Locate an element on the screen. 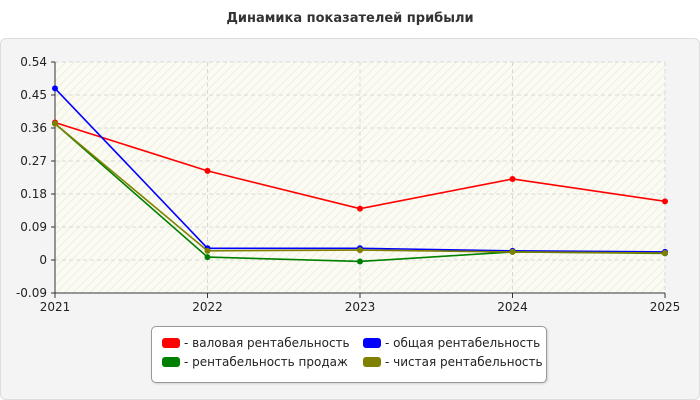 The image size is (700, 400). legend-swatch-gross-margin is located at coordinates (171, 343).